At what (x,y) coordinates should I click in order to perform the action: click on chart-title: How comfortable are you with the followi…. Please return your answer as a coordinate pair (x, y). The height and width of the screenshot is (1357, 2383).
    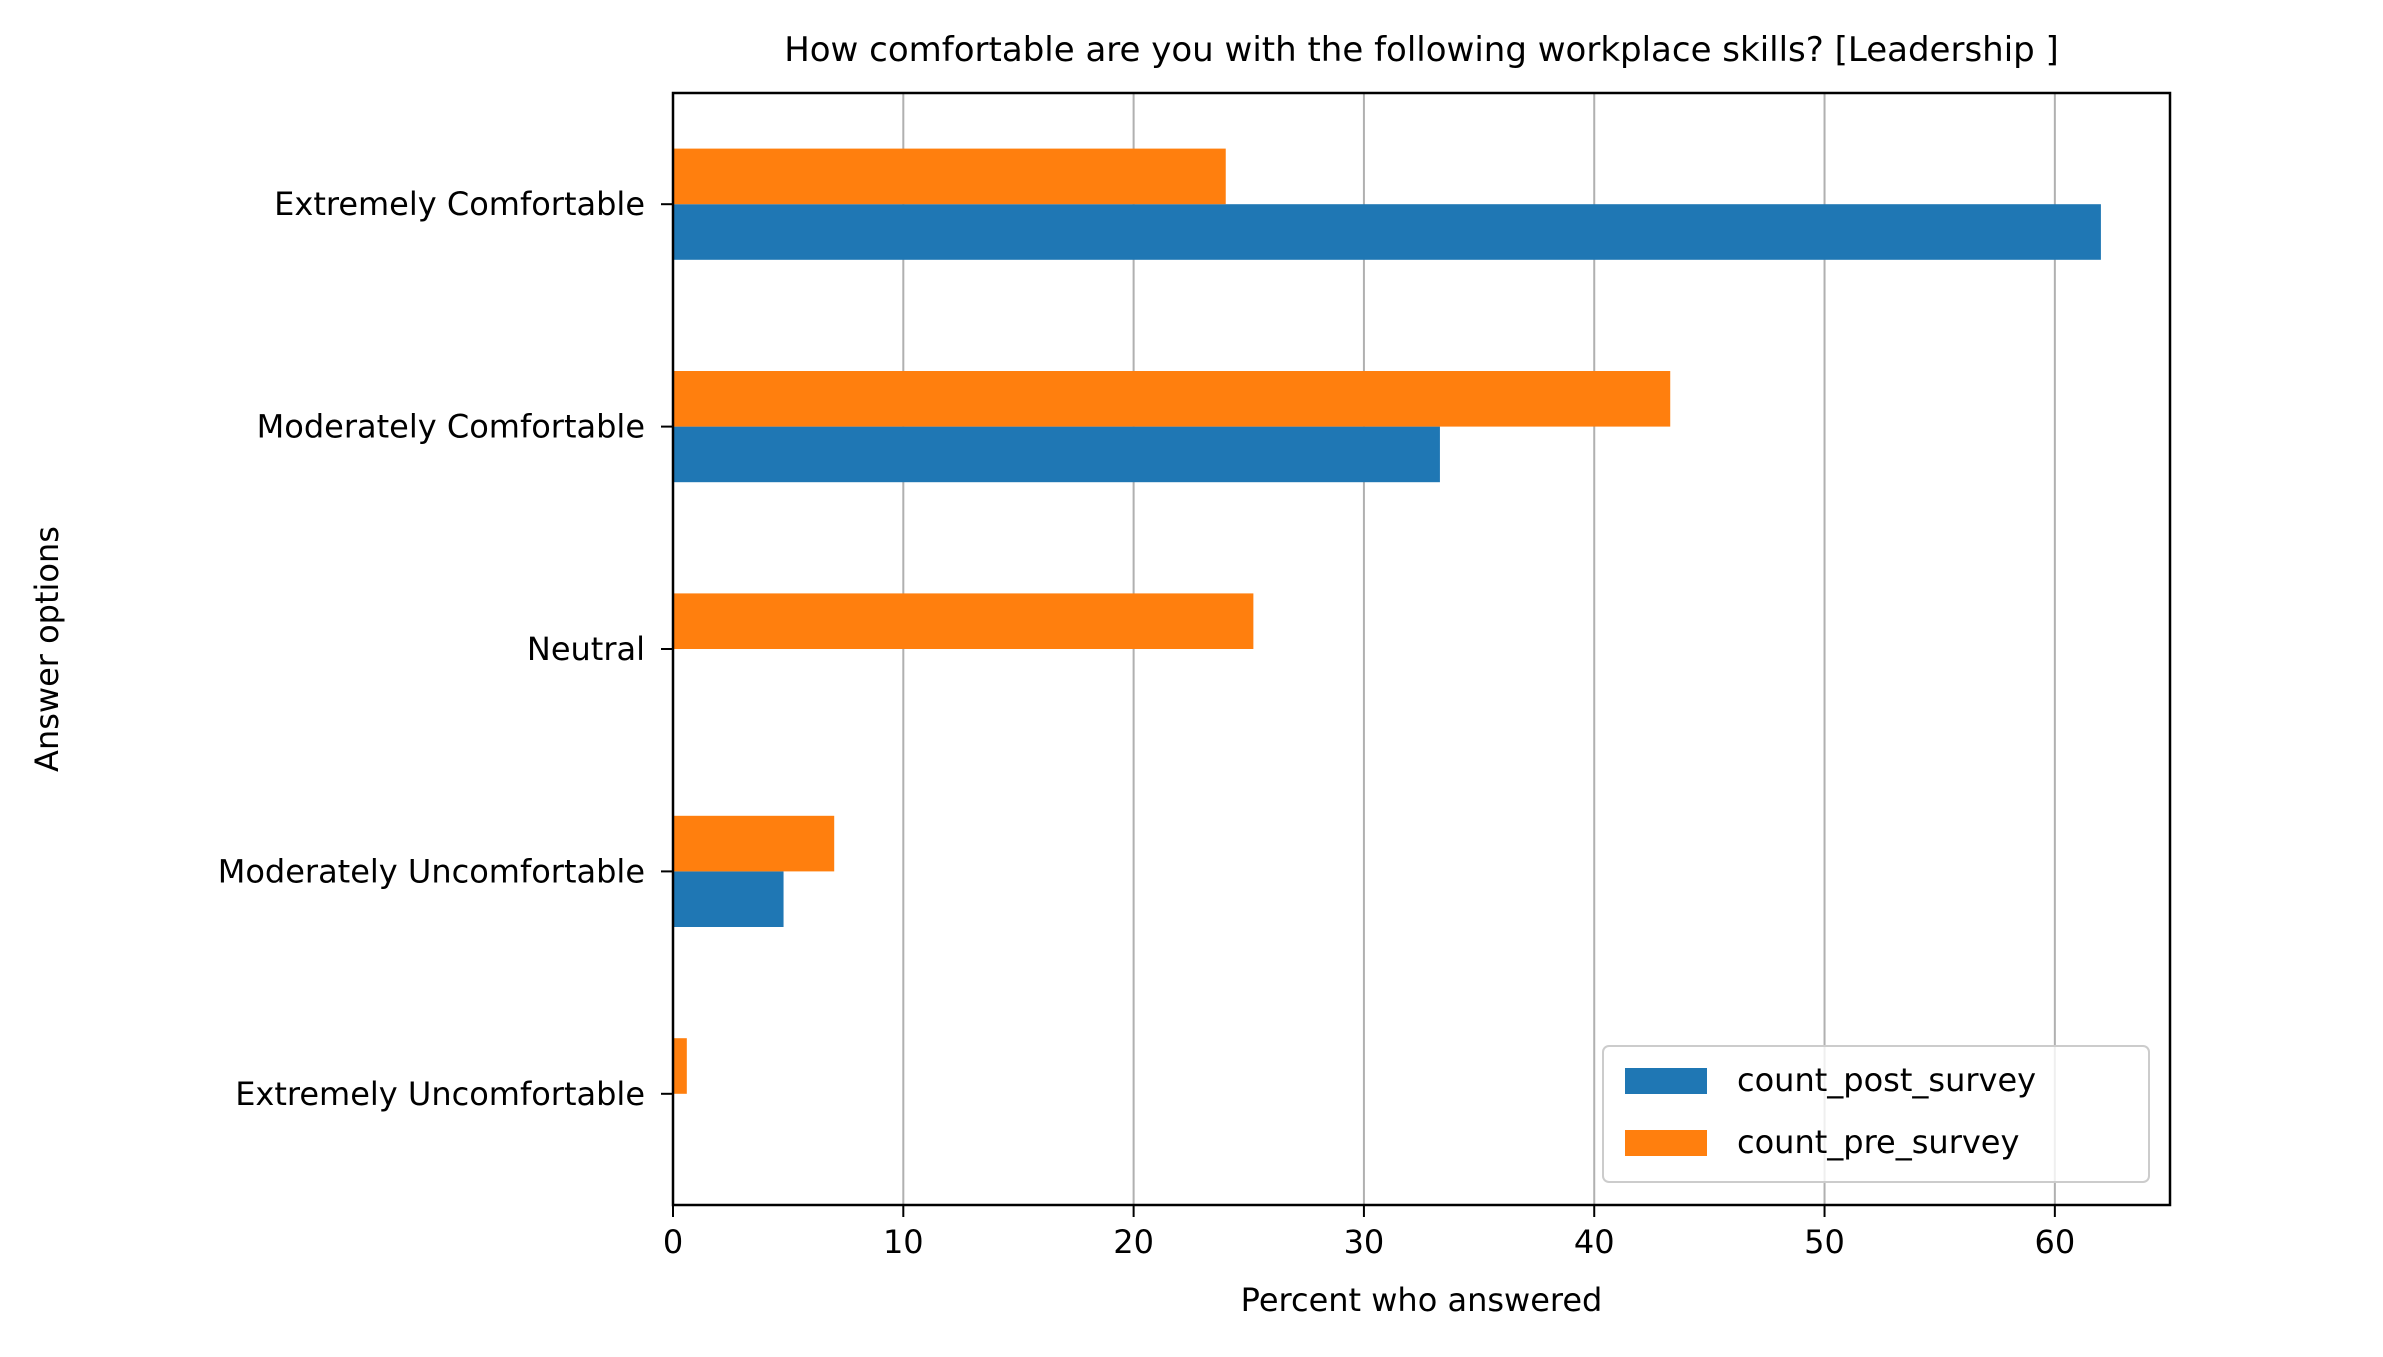
    Looking at the image, I should click on (1421, 50).